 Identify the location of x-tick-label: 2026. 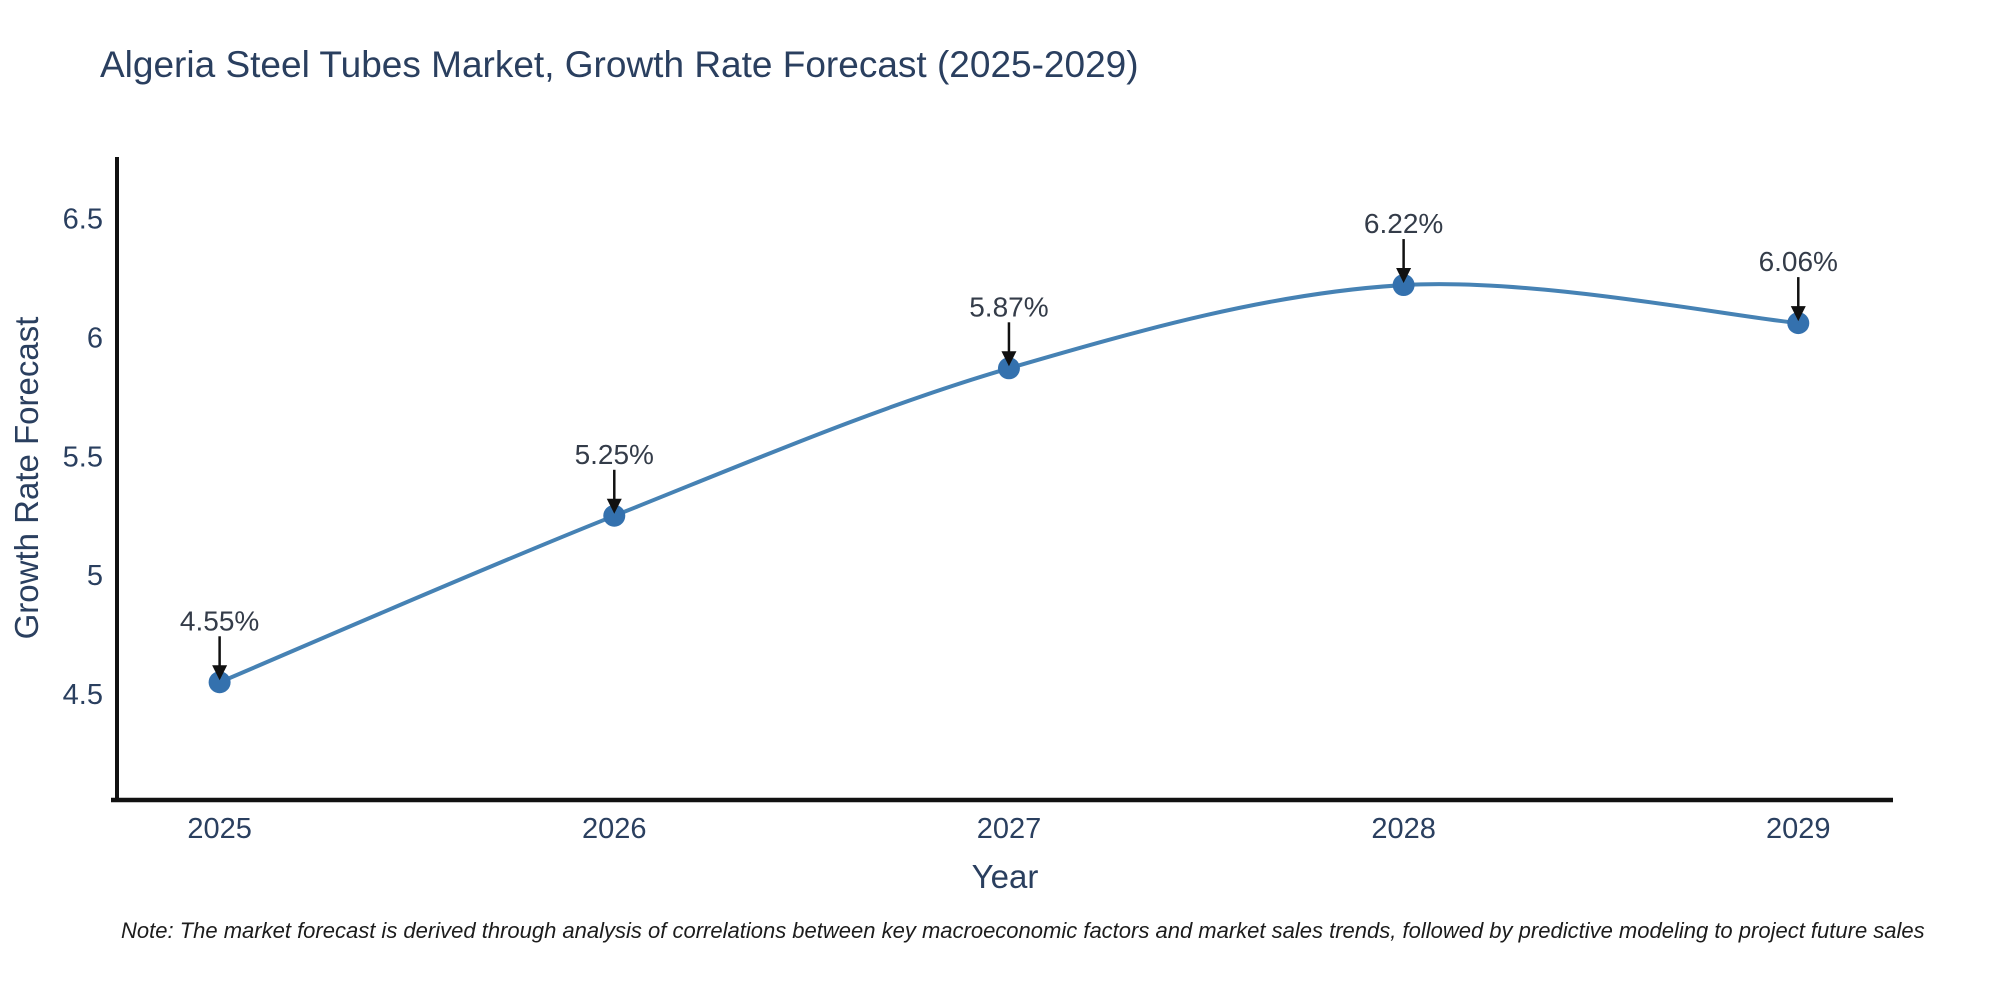
(614, 829).